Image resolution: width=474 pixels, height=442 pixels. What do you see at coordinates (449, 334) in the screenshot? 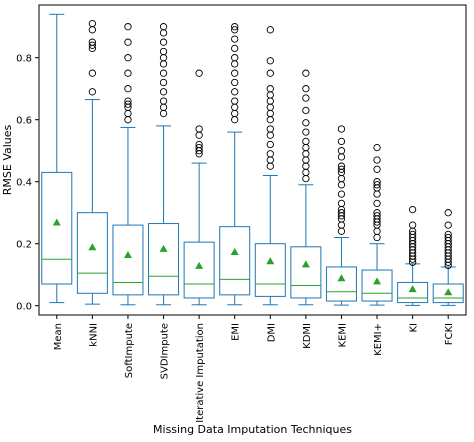
I see `x-tick-label: FCKI` at bounding box center [449, 334].